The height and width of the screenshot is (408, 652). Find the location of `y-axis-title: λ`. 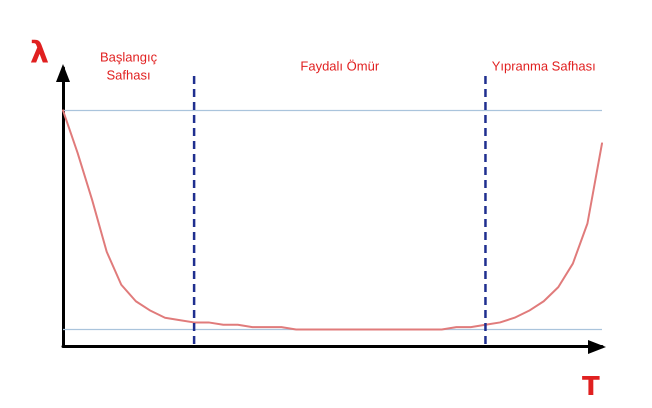

y-axis-title: λ is located at coordinates (40, 53).